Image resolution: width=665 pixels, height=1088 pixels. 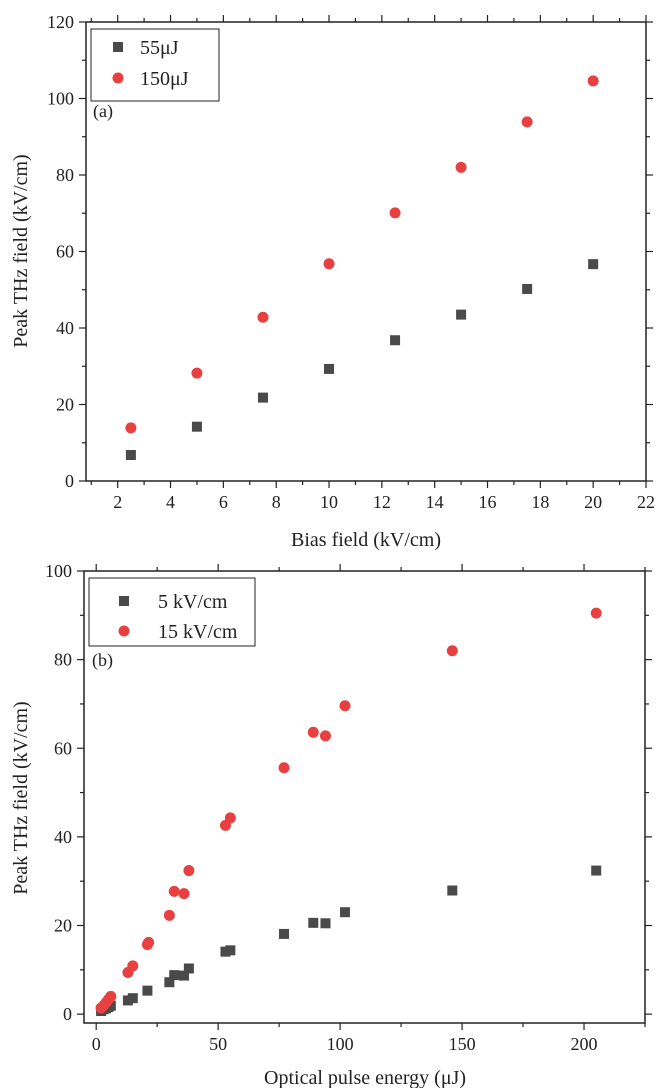 What do you see at coordinates (365, 1077) in the screenshot?
I see `x-axis-label-b: Optical pulse energy (μJ)` at bounding box center [365, 1077].